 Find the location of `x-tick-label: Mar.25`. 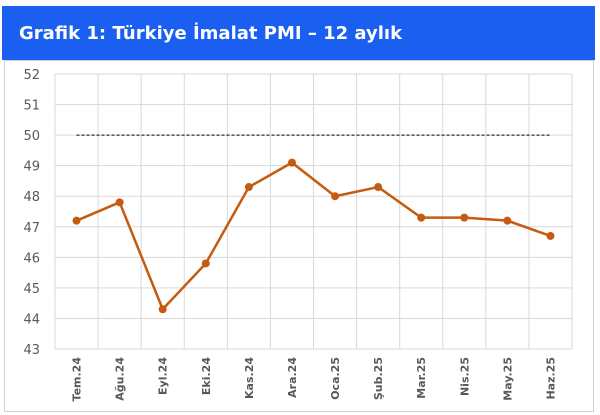

x-tick-label: Mar.25 is located at coordinates (421, 378).